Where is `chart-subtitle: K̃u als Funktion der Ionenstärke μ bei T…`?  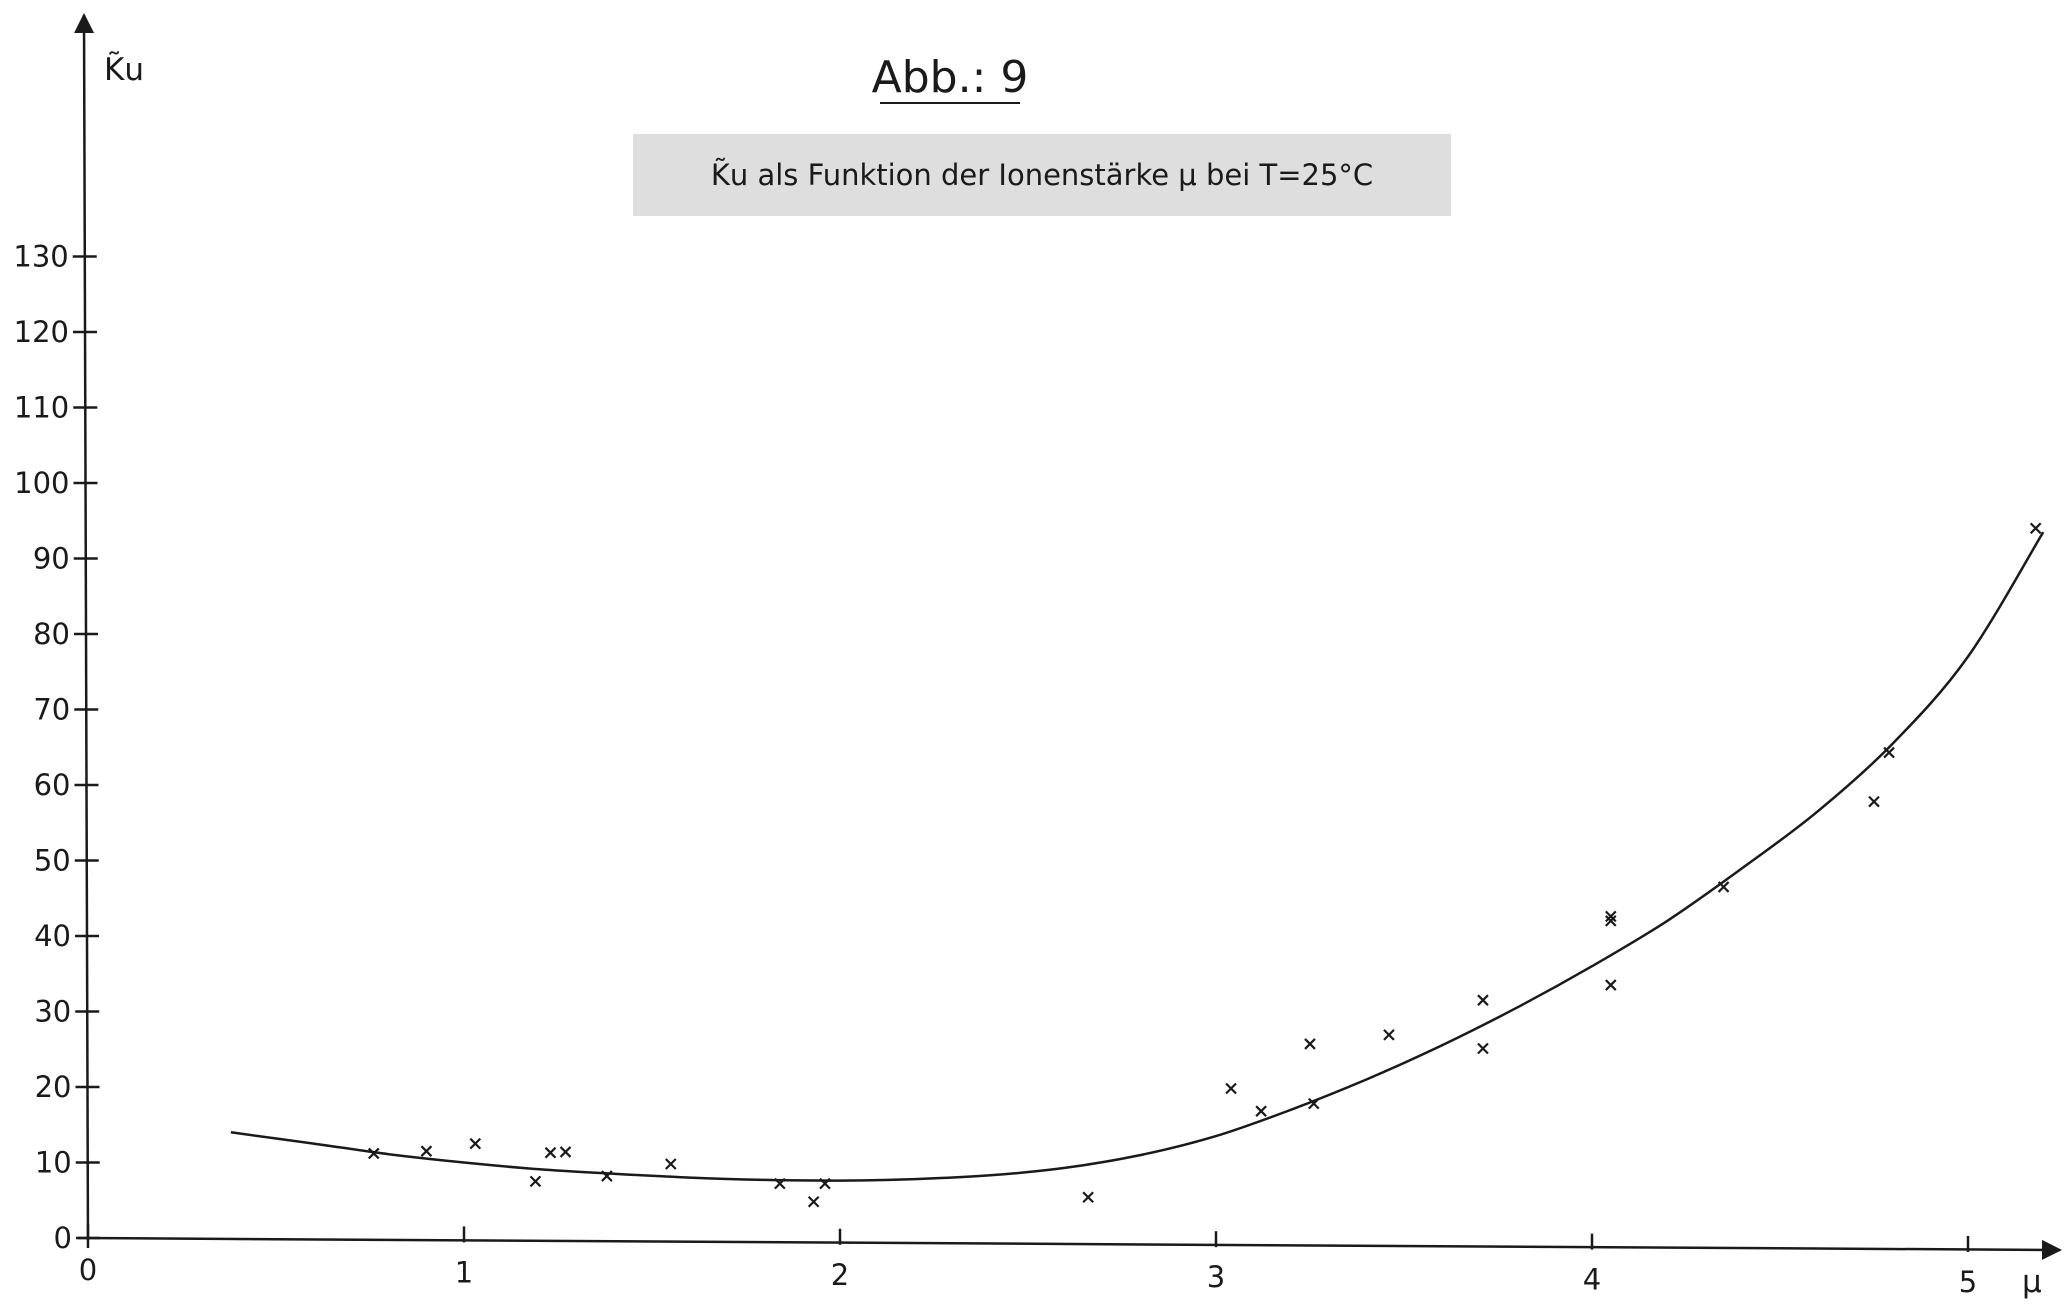 chart-subtitle: K̃u als Funktion der Ionenstärke μ bei T… is located at coordinates (1042, 175).